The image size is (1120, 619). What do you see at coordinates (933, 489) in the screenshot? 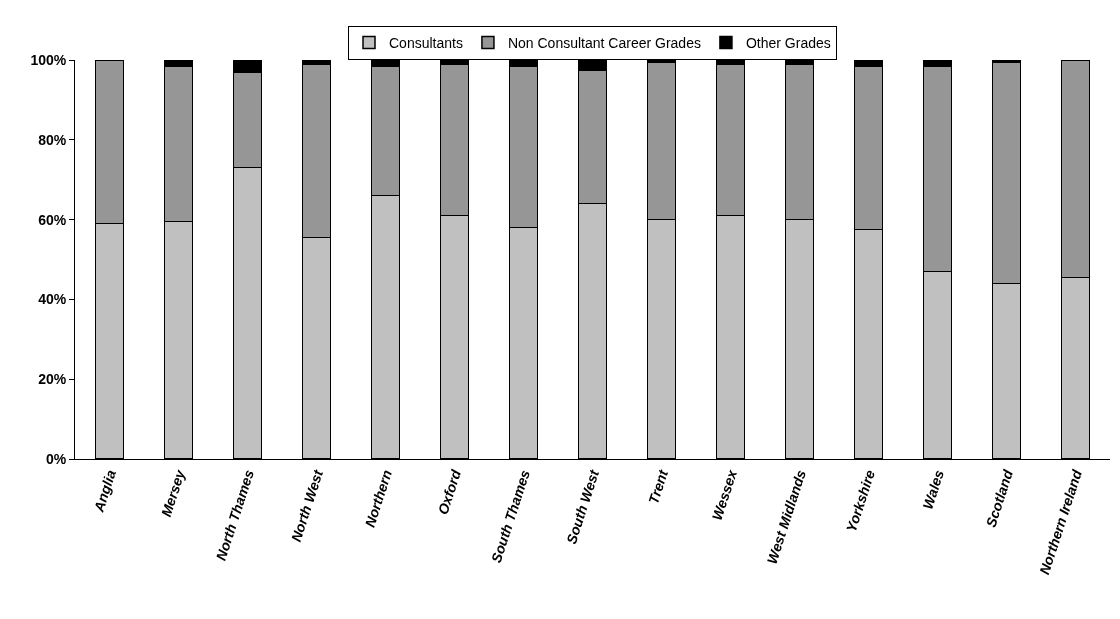
I see `x-tick-label: Wales` at bounding box center [933, 489].